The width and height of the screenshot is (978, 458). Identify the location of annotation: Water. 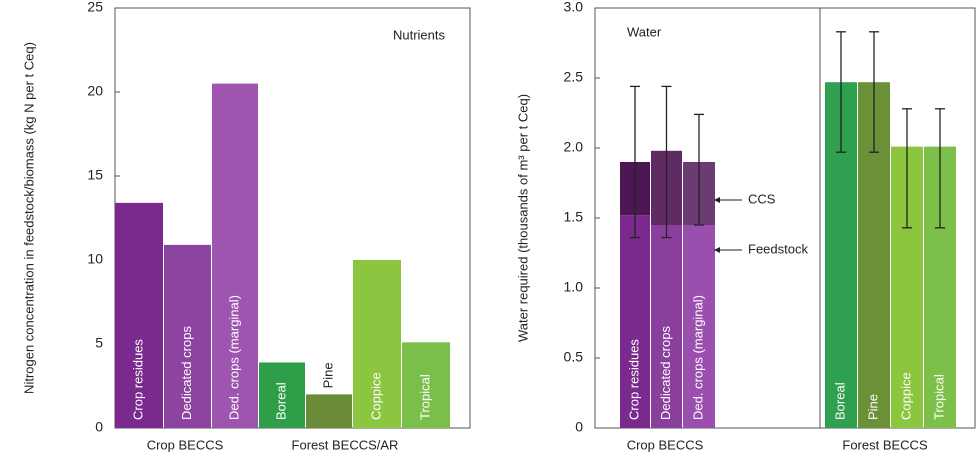
(644, 31).